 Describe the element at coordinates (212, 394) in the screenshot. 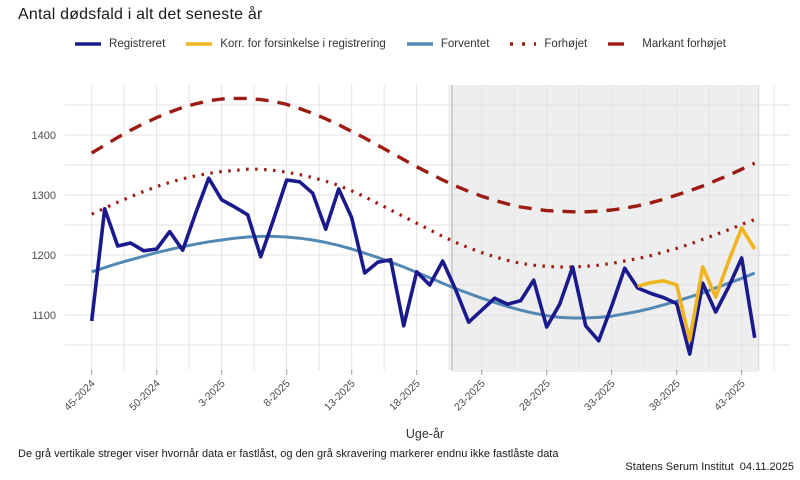

I see `x-tick-label: 3-2025` at that location.